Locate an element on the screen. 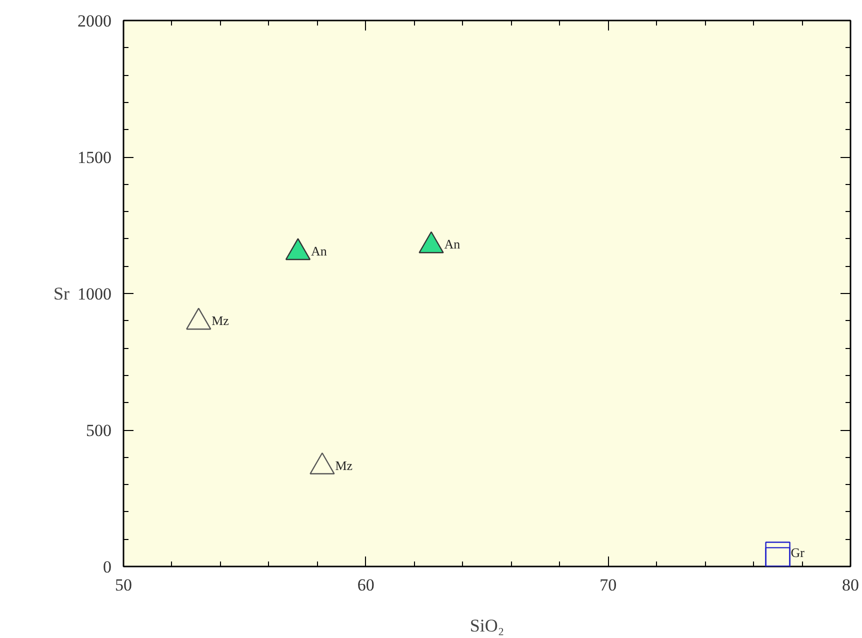  x-tick-label: 80 is located at coordinates (850, 585).